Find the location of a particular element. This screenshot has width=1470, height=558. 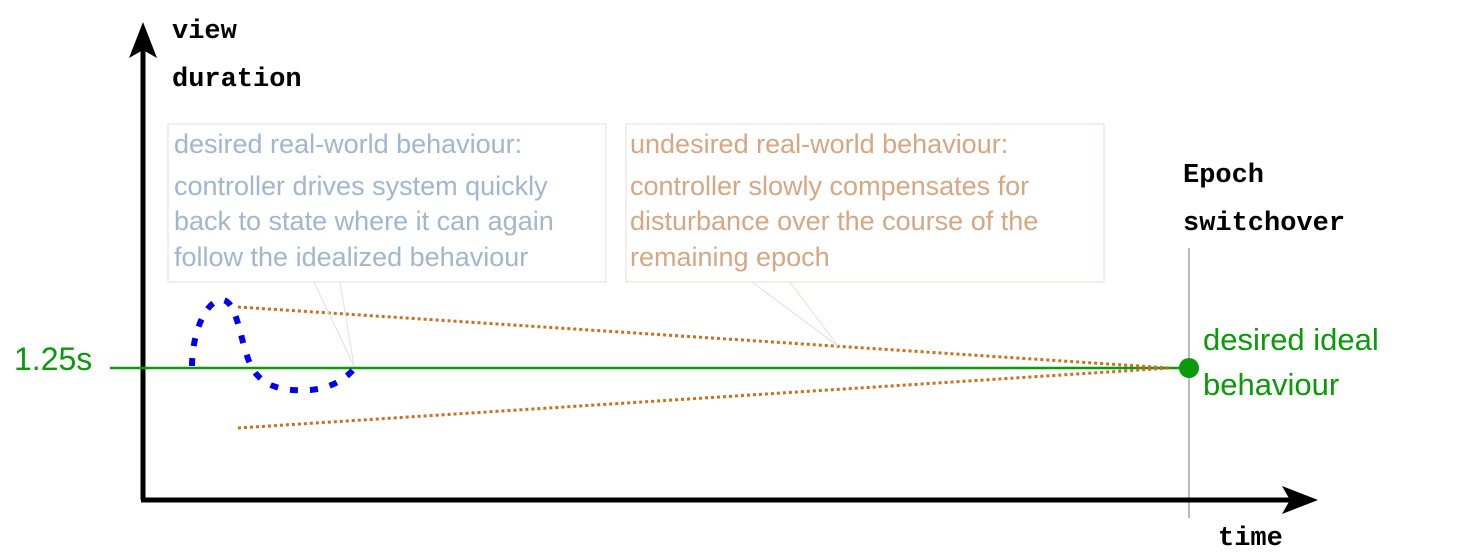

undesired-callout-line4: remaining epoch is located at coordinates (730, 257).